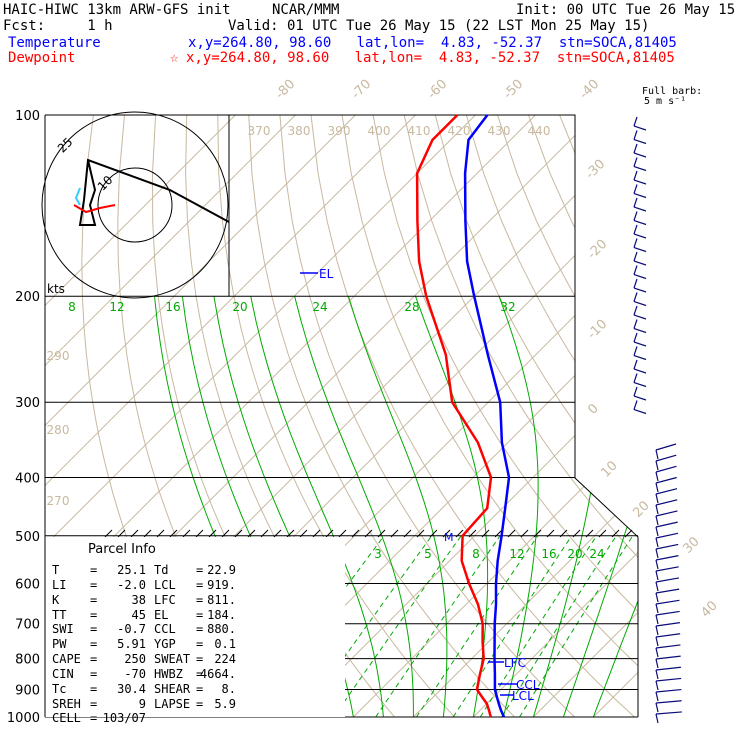 The height and width of the screenshot is (740, 740). I want to click on mixing-ratio-label: 32, so click(507, 307).